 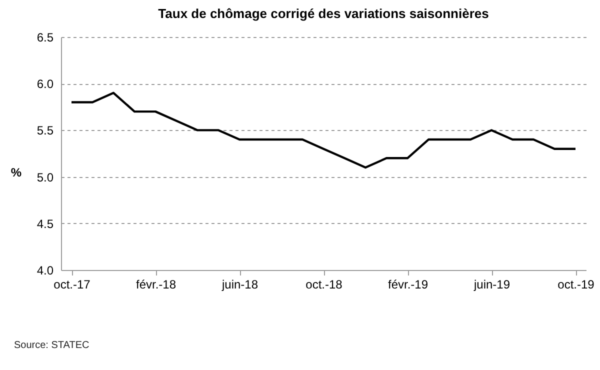 What do you see at coordinates (156, 285) in the screenshot?
I see `x-tick-label: févr.-18` at bounding box center [156, 285].